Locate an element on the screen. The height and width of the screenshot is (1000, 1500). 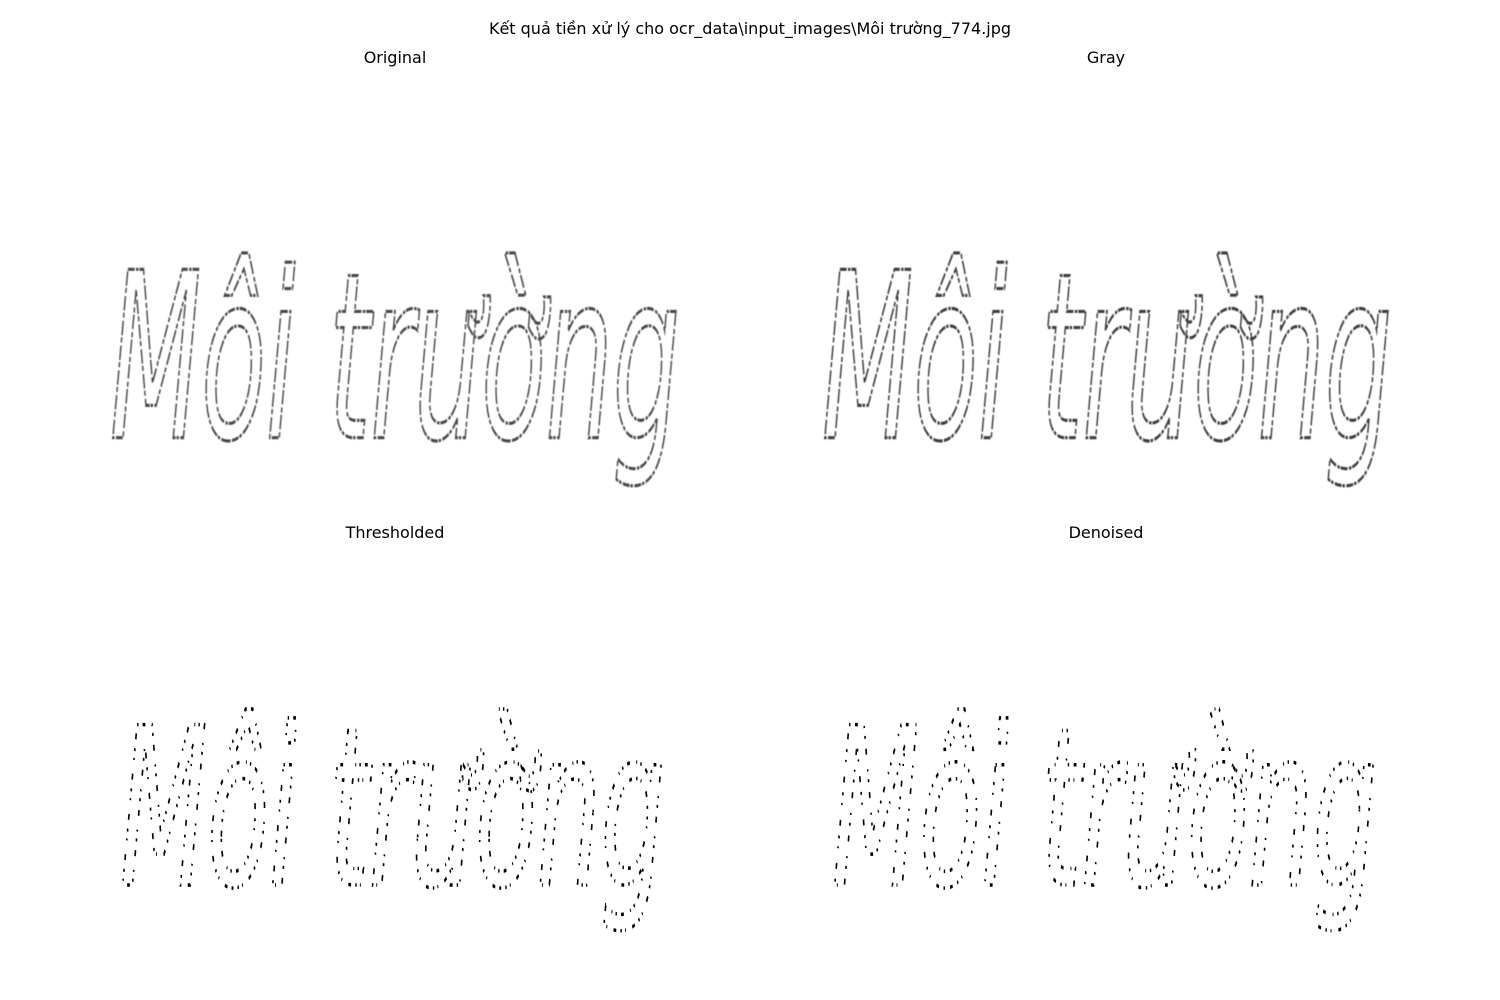
thresholded-image: Môi trường is located at coordinates (395, 800).